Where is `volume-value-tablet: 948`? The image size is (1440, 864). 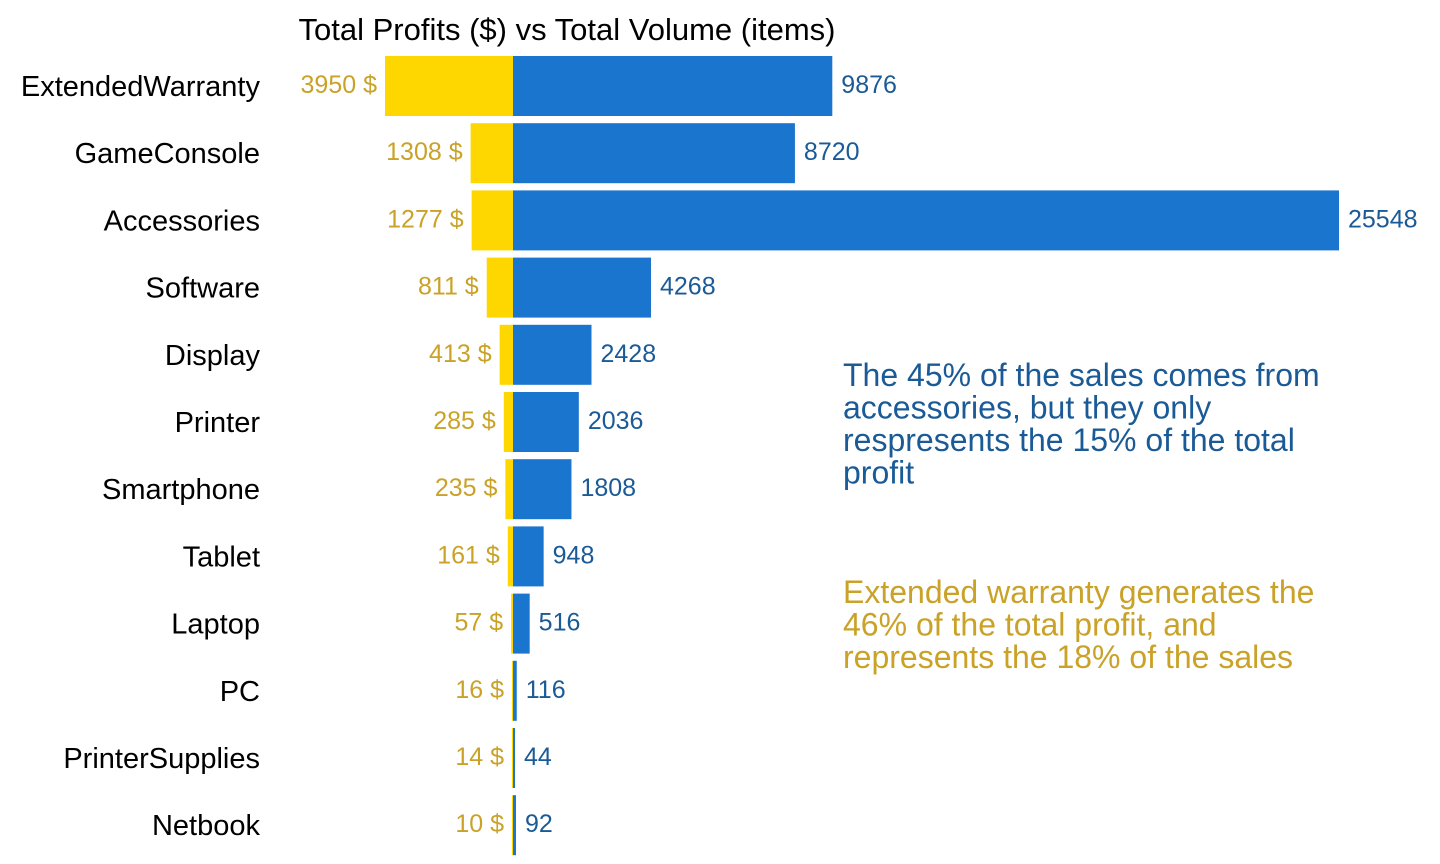 volume-value-tablet: 948 is located at coordinates (574, 555).